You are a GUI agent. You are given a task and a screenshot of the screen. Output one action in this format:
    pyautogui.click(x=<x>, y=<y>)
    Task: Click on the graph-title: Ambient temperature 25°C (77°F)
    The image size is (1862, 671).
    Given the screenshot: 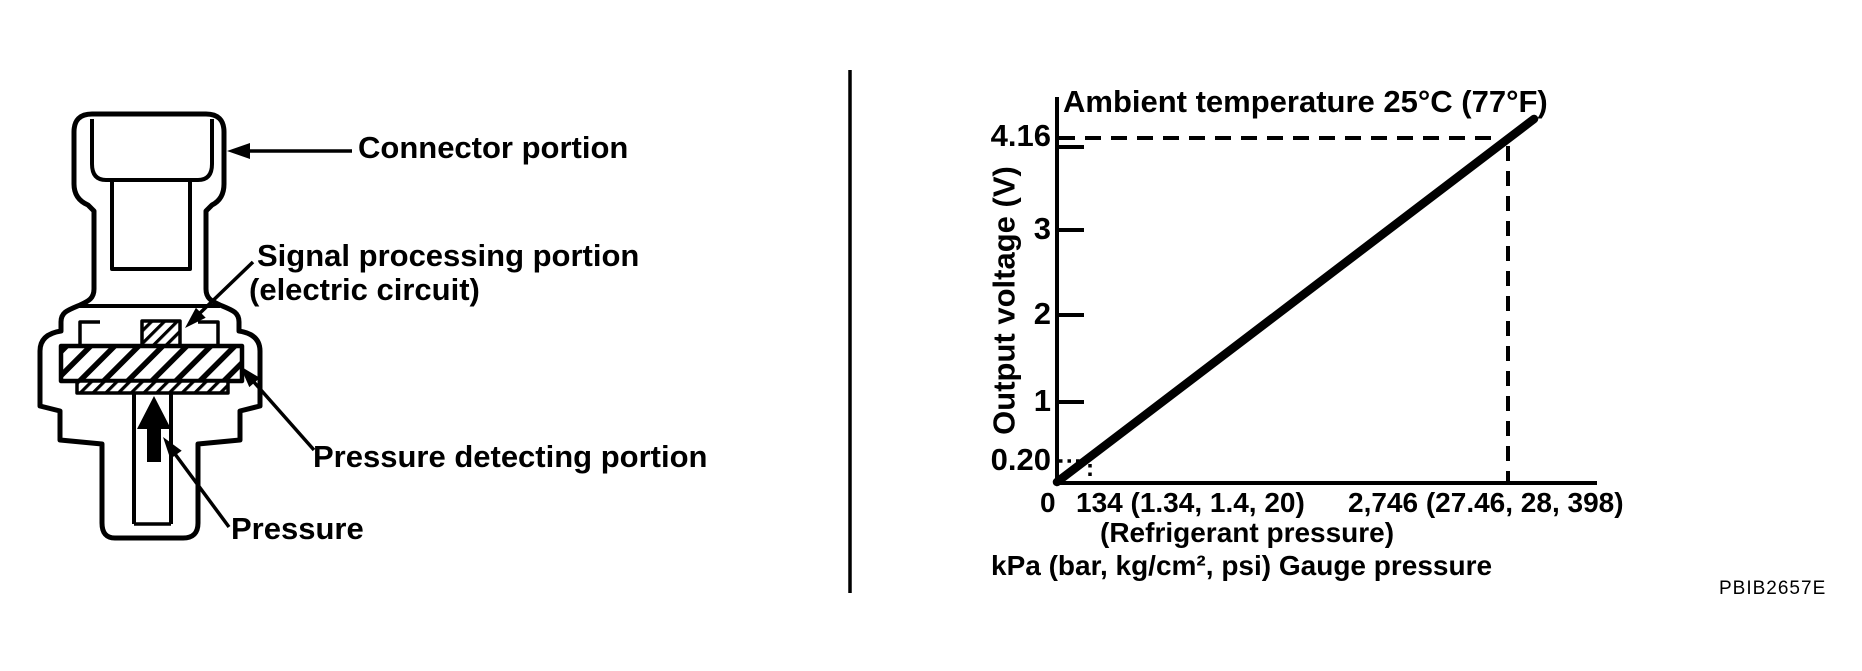 What is the action you would take?
    pyautogui.click(x=1305, y=101)
    